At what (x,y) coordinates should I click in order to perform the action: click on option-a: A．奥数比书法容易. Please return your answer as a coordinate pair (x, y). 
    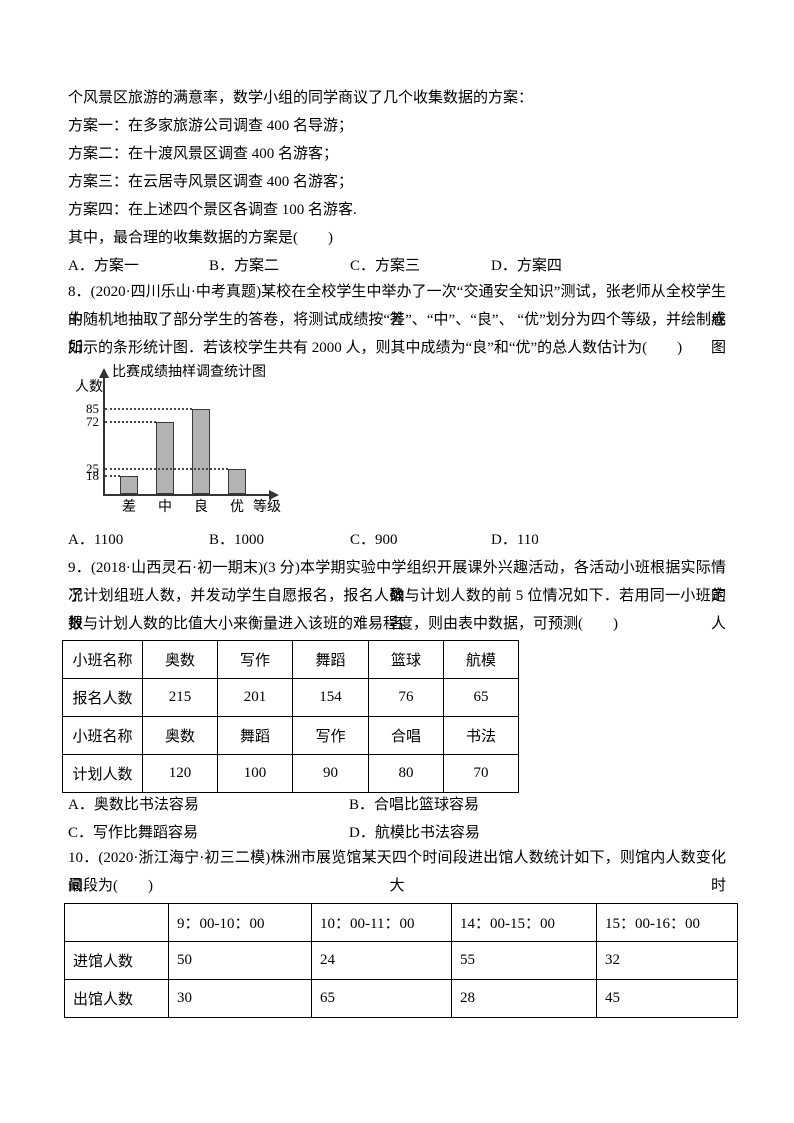
    Looking at the image, I should click on (133, 805).